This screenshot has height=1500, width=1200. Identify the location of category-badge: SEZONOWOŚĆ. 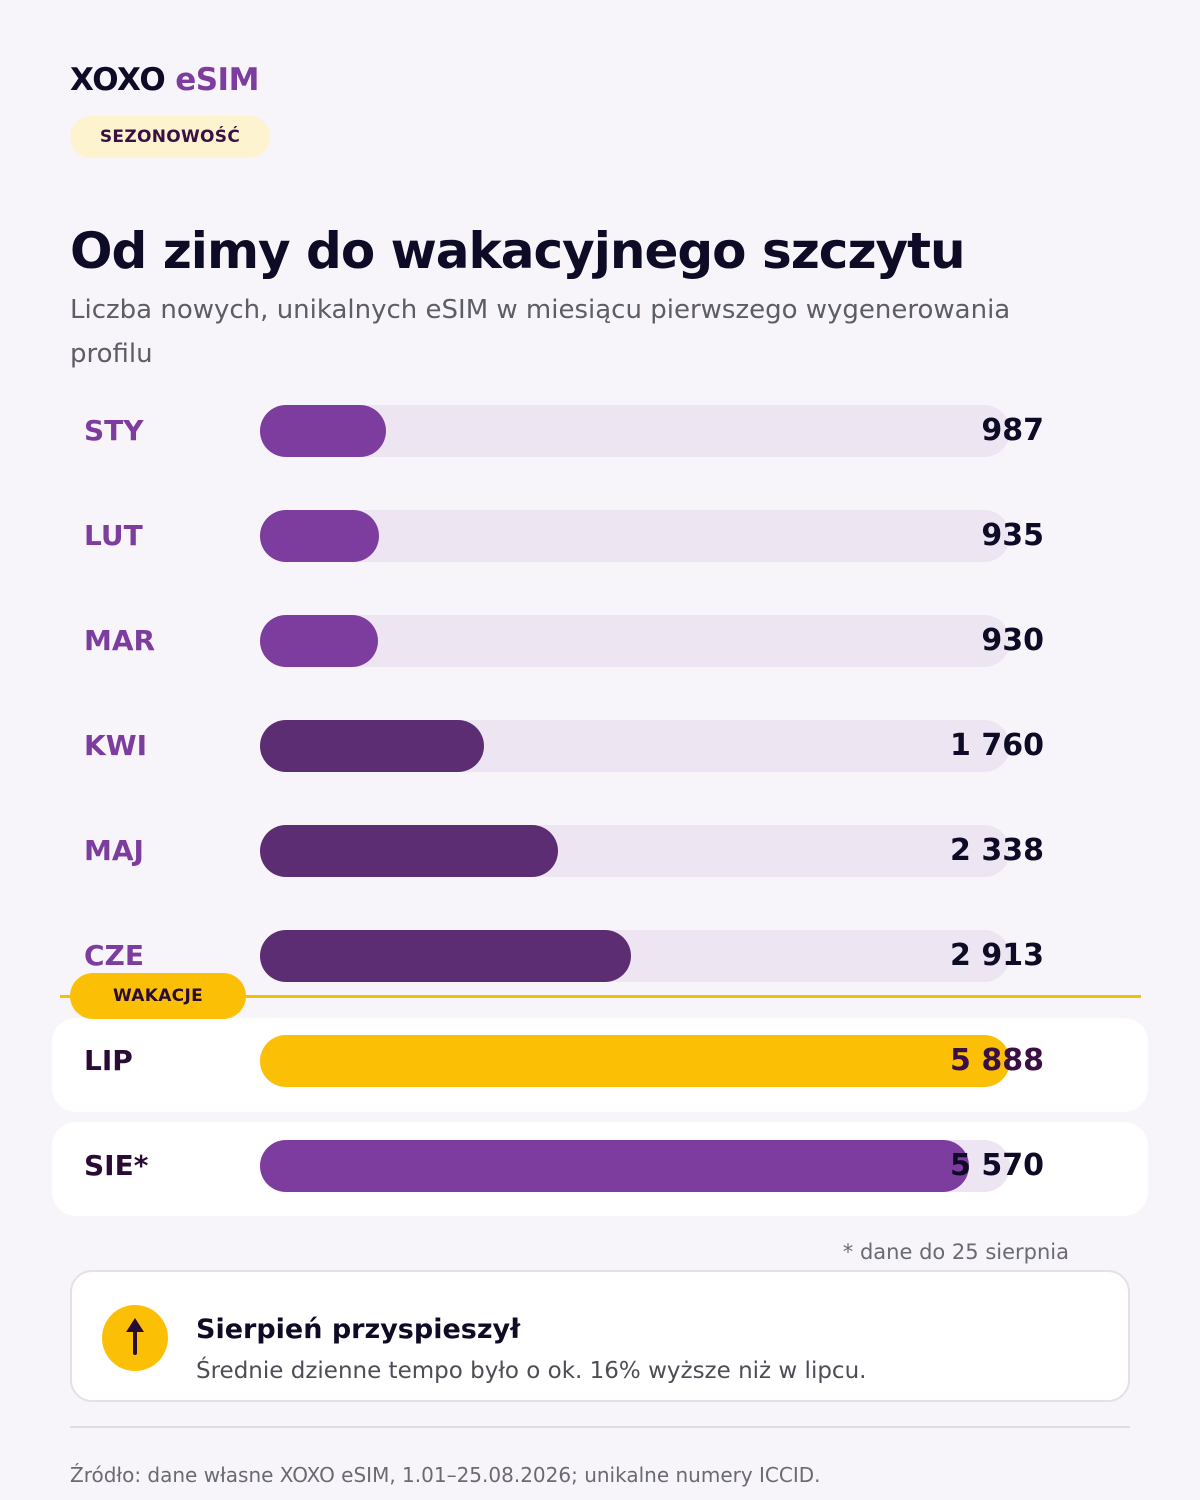
(170, 137).